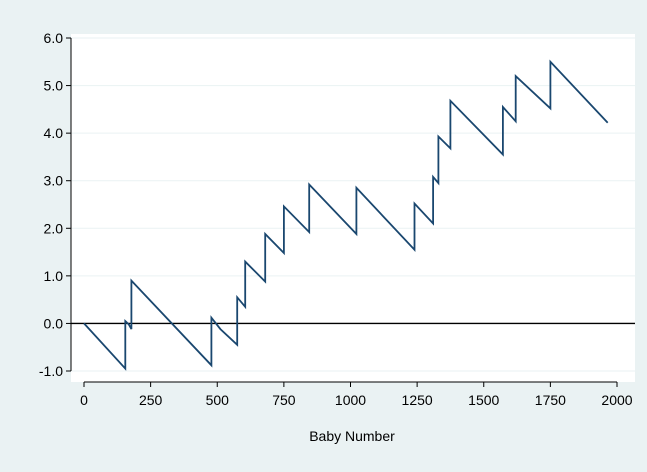 The width and height of the screenshot is (647, 472). Describe the element at coordinates (417, 400) in the screenshot. I see `x-tick-label-5: 1250` at that location.